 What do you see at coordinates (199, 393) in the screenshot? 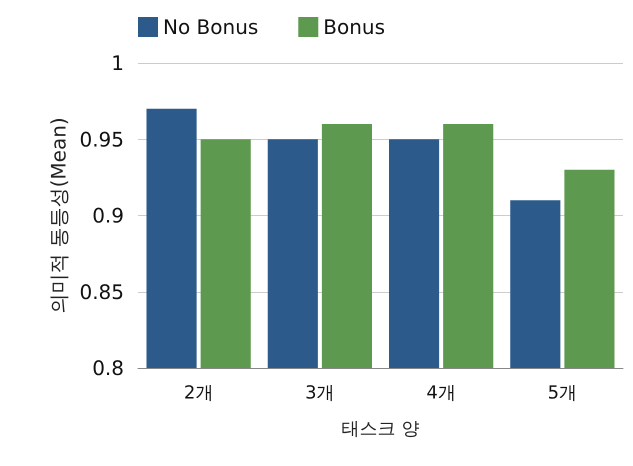
I see `x-tick-label: 2개` at bounding box center [199, 393].